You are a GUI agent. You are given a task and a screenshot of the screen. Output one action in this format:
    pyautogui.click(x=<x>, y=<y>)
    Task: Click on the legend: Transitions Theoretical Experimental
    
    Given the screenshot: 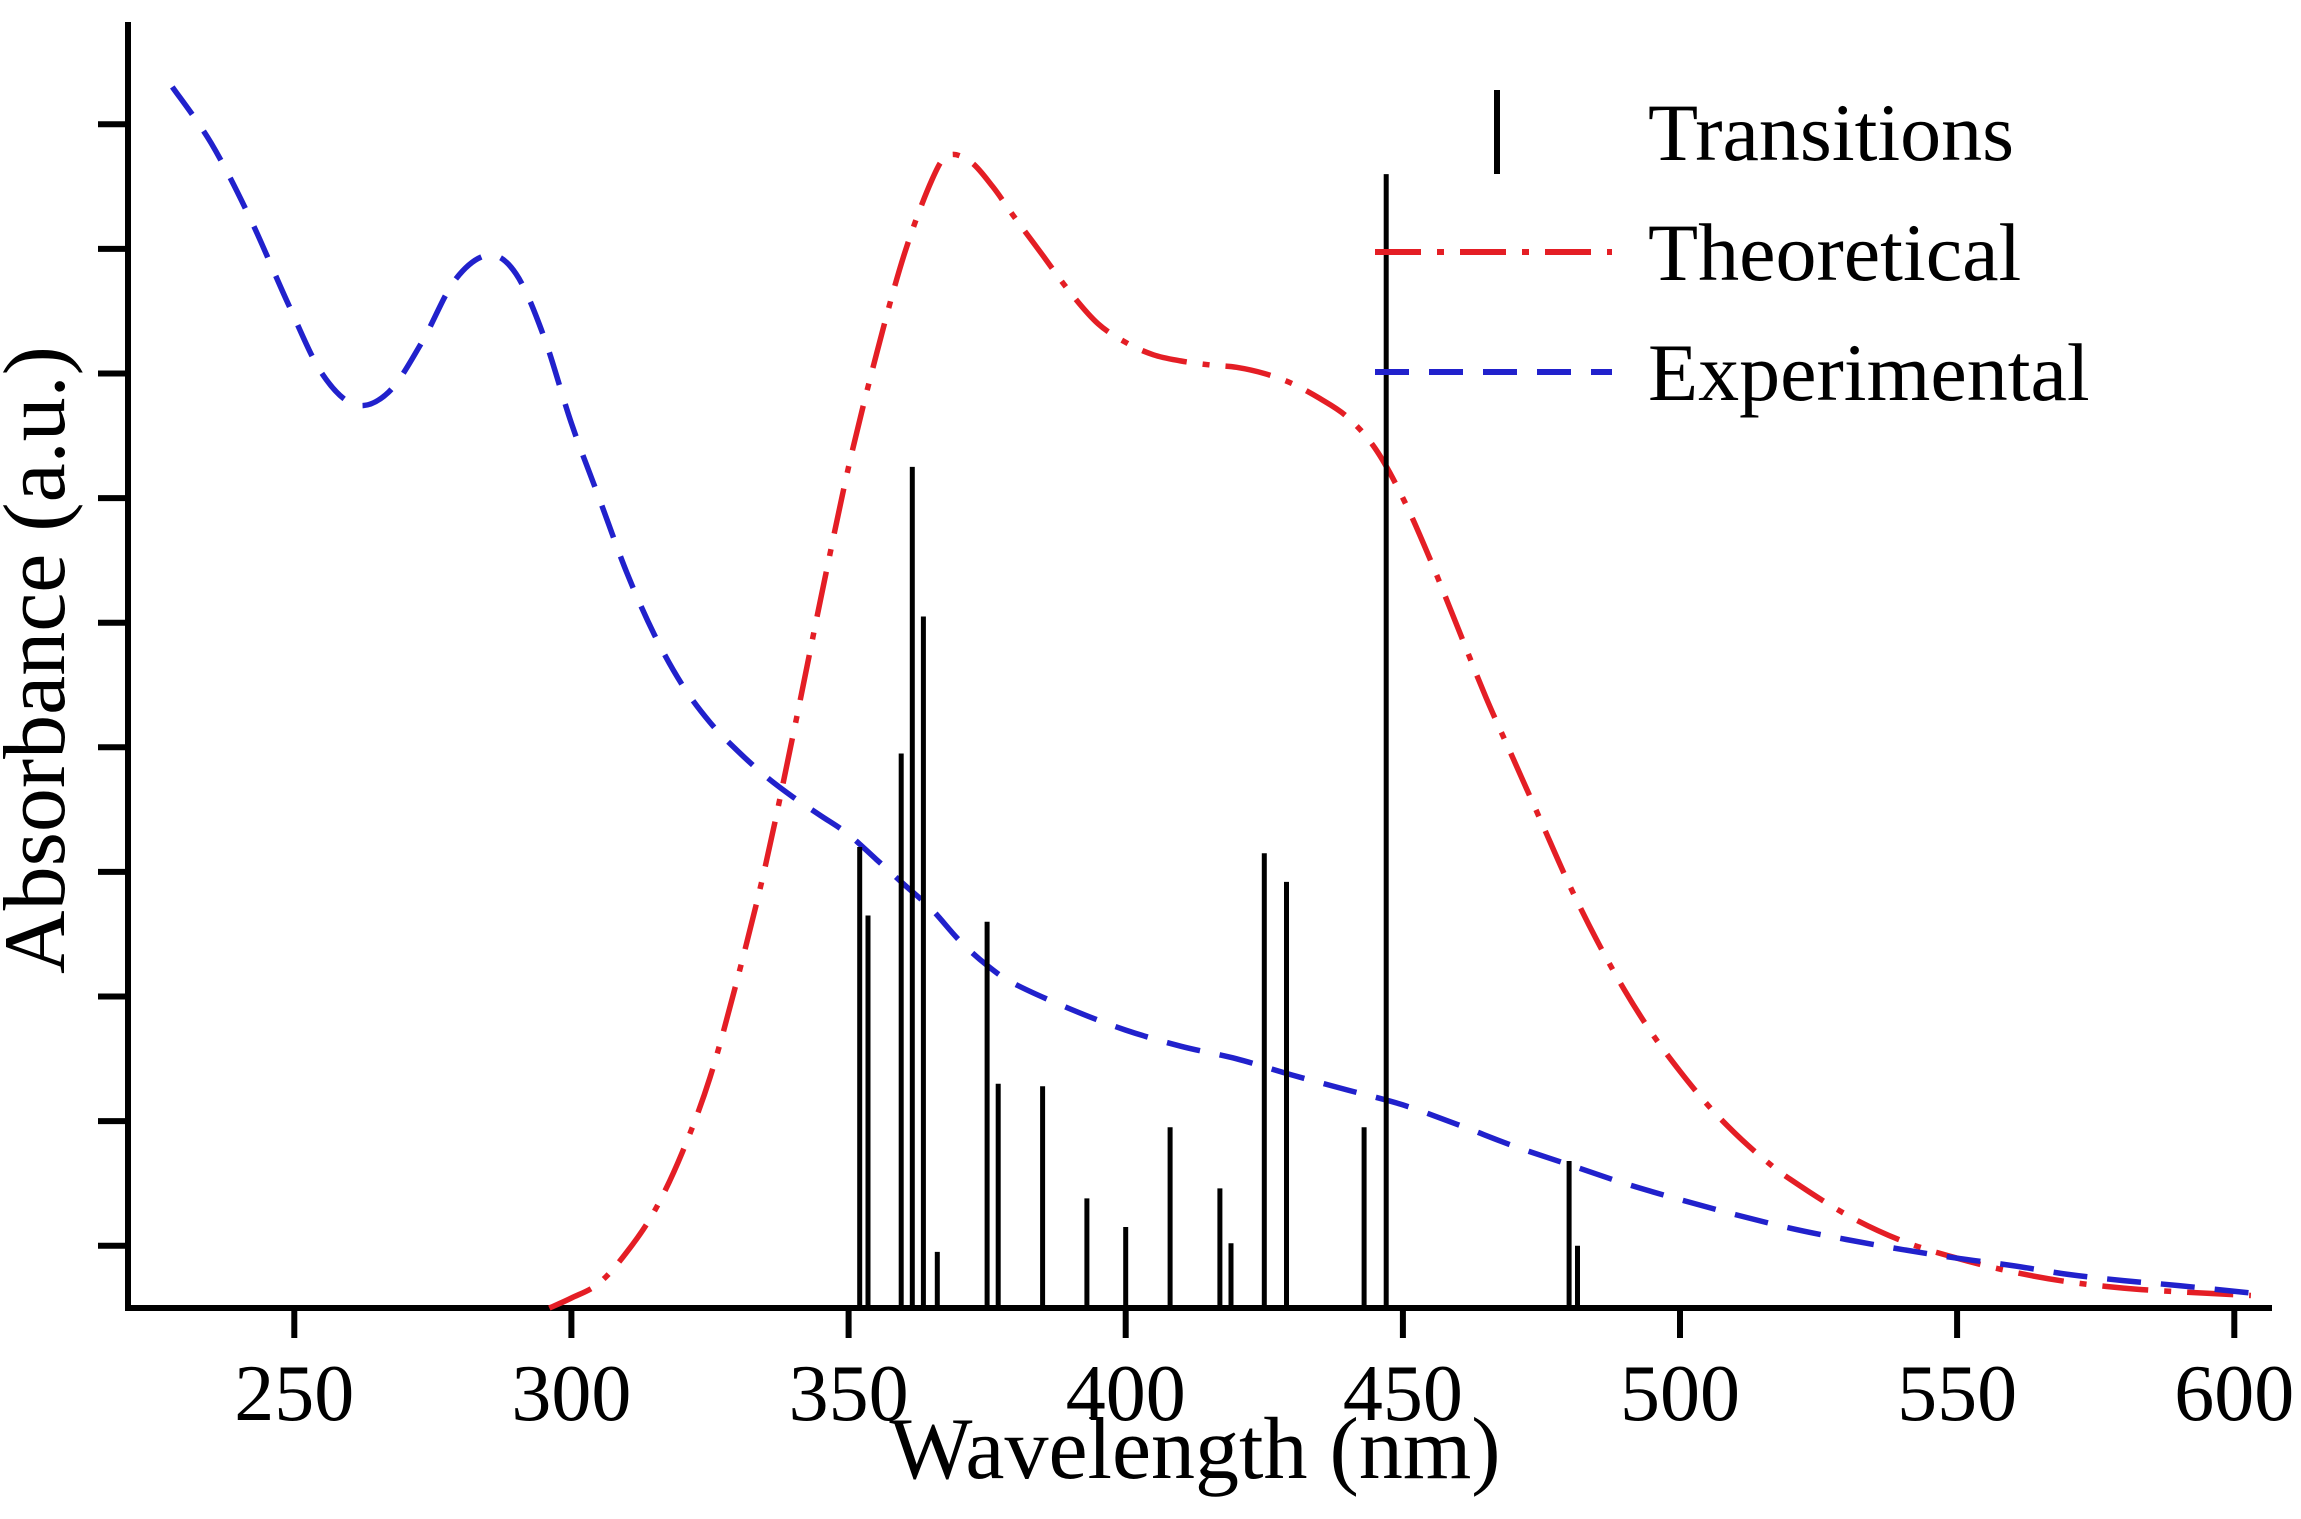 What is the action you would take?
    pyautogui.click(x=1732, y=252)
    